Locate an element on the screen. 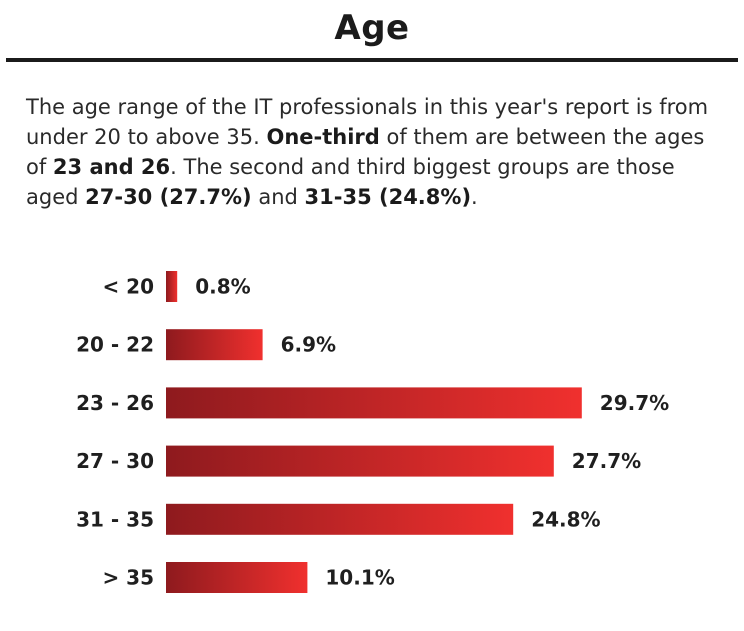 The width and height of the screenshot is (744, 631). value-label-20: 0.8% is located at coordinates (222, 287).